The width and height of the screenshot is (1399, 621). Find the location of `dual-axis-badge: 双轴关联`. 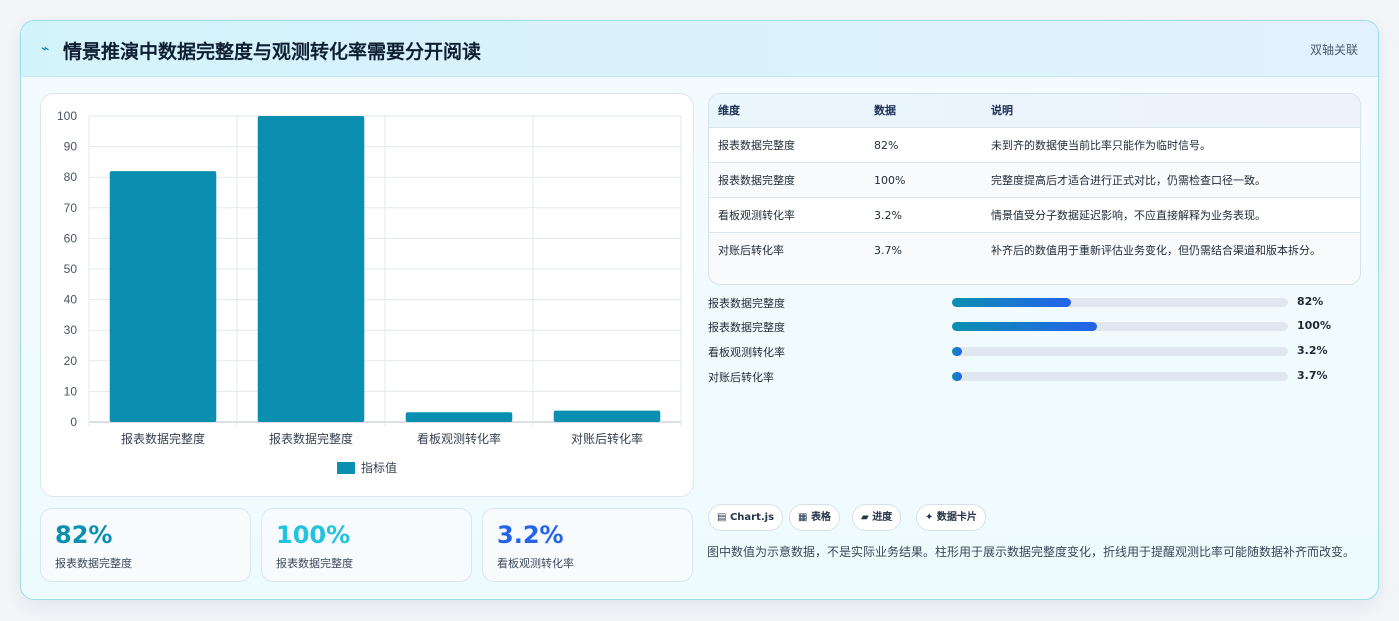

dual-axis-badge: 双轴关联 is located at coordinates (1333, 50).